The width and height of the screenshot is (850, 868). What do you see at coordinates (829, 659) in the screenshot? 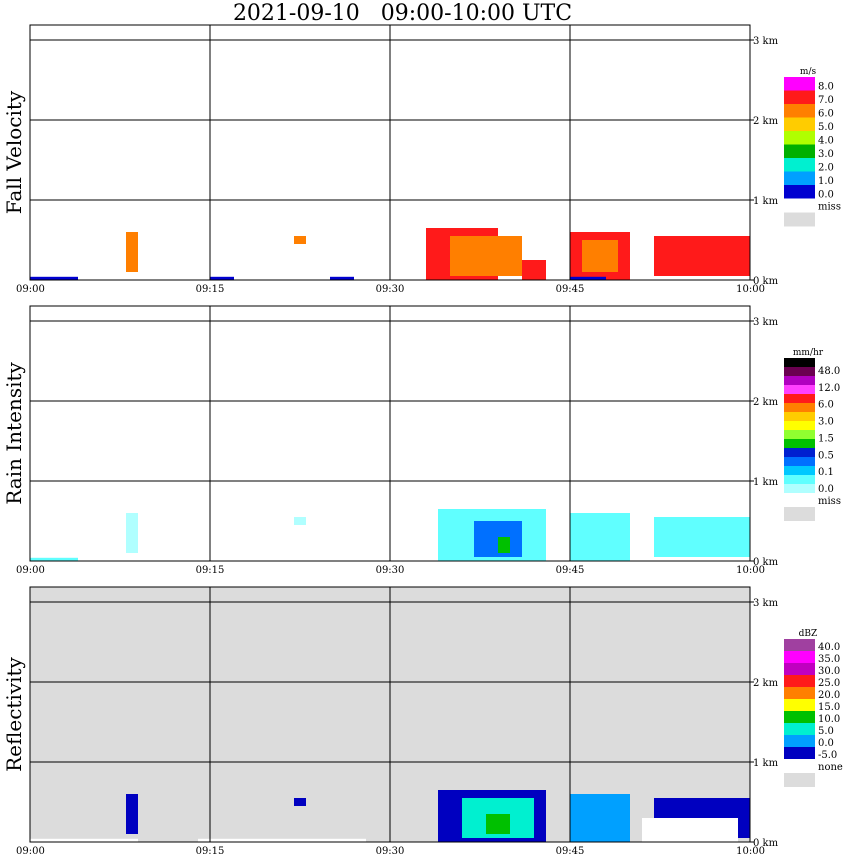
I see `colorbar-level-label: 35.0` at bounding box center [829, 659].